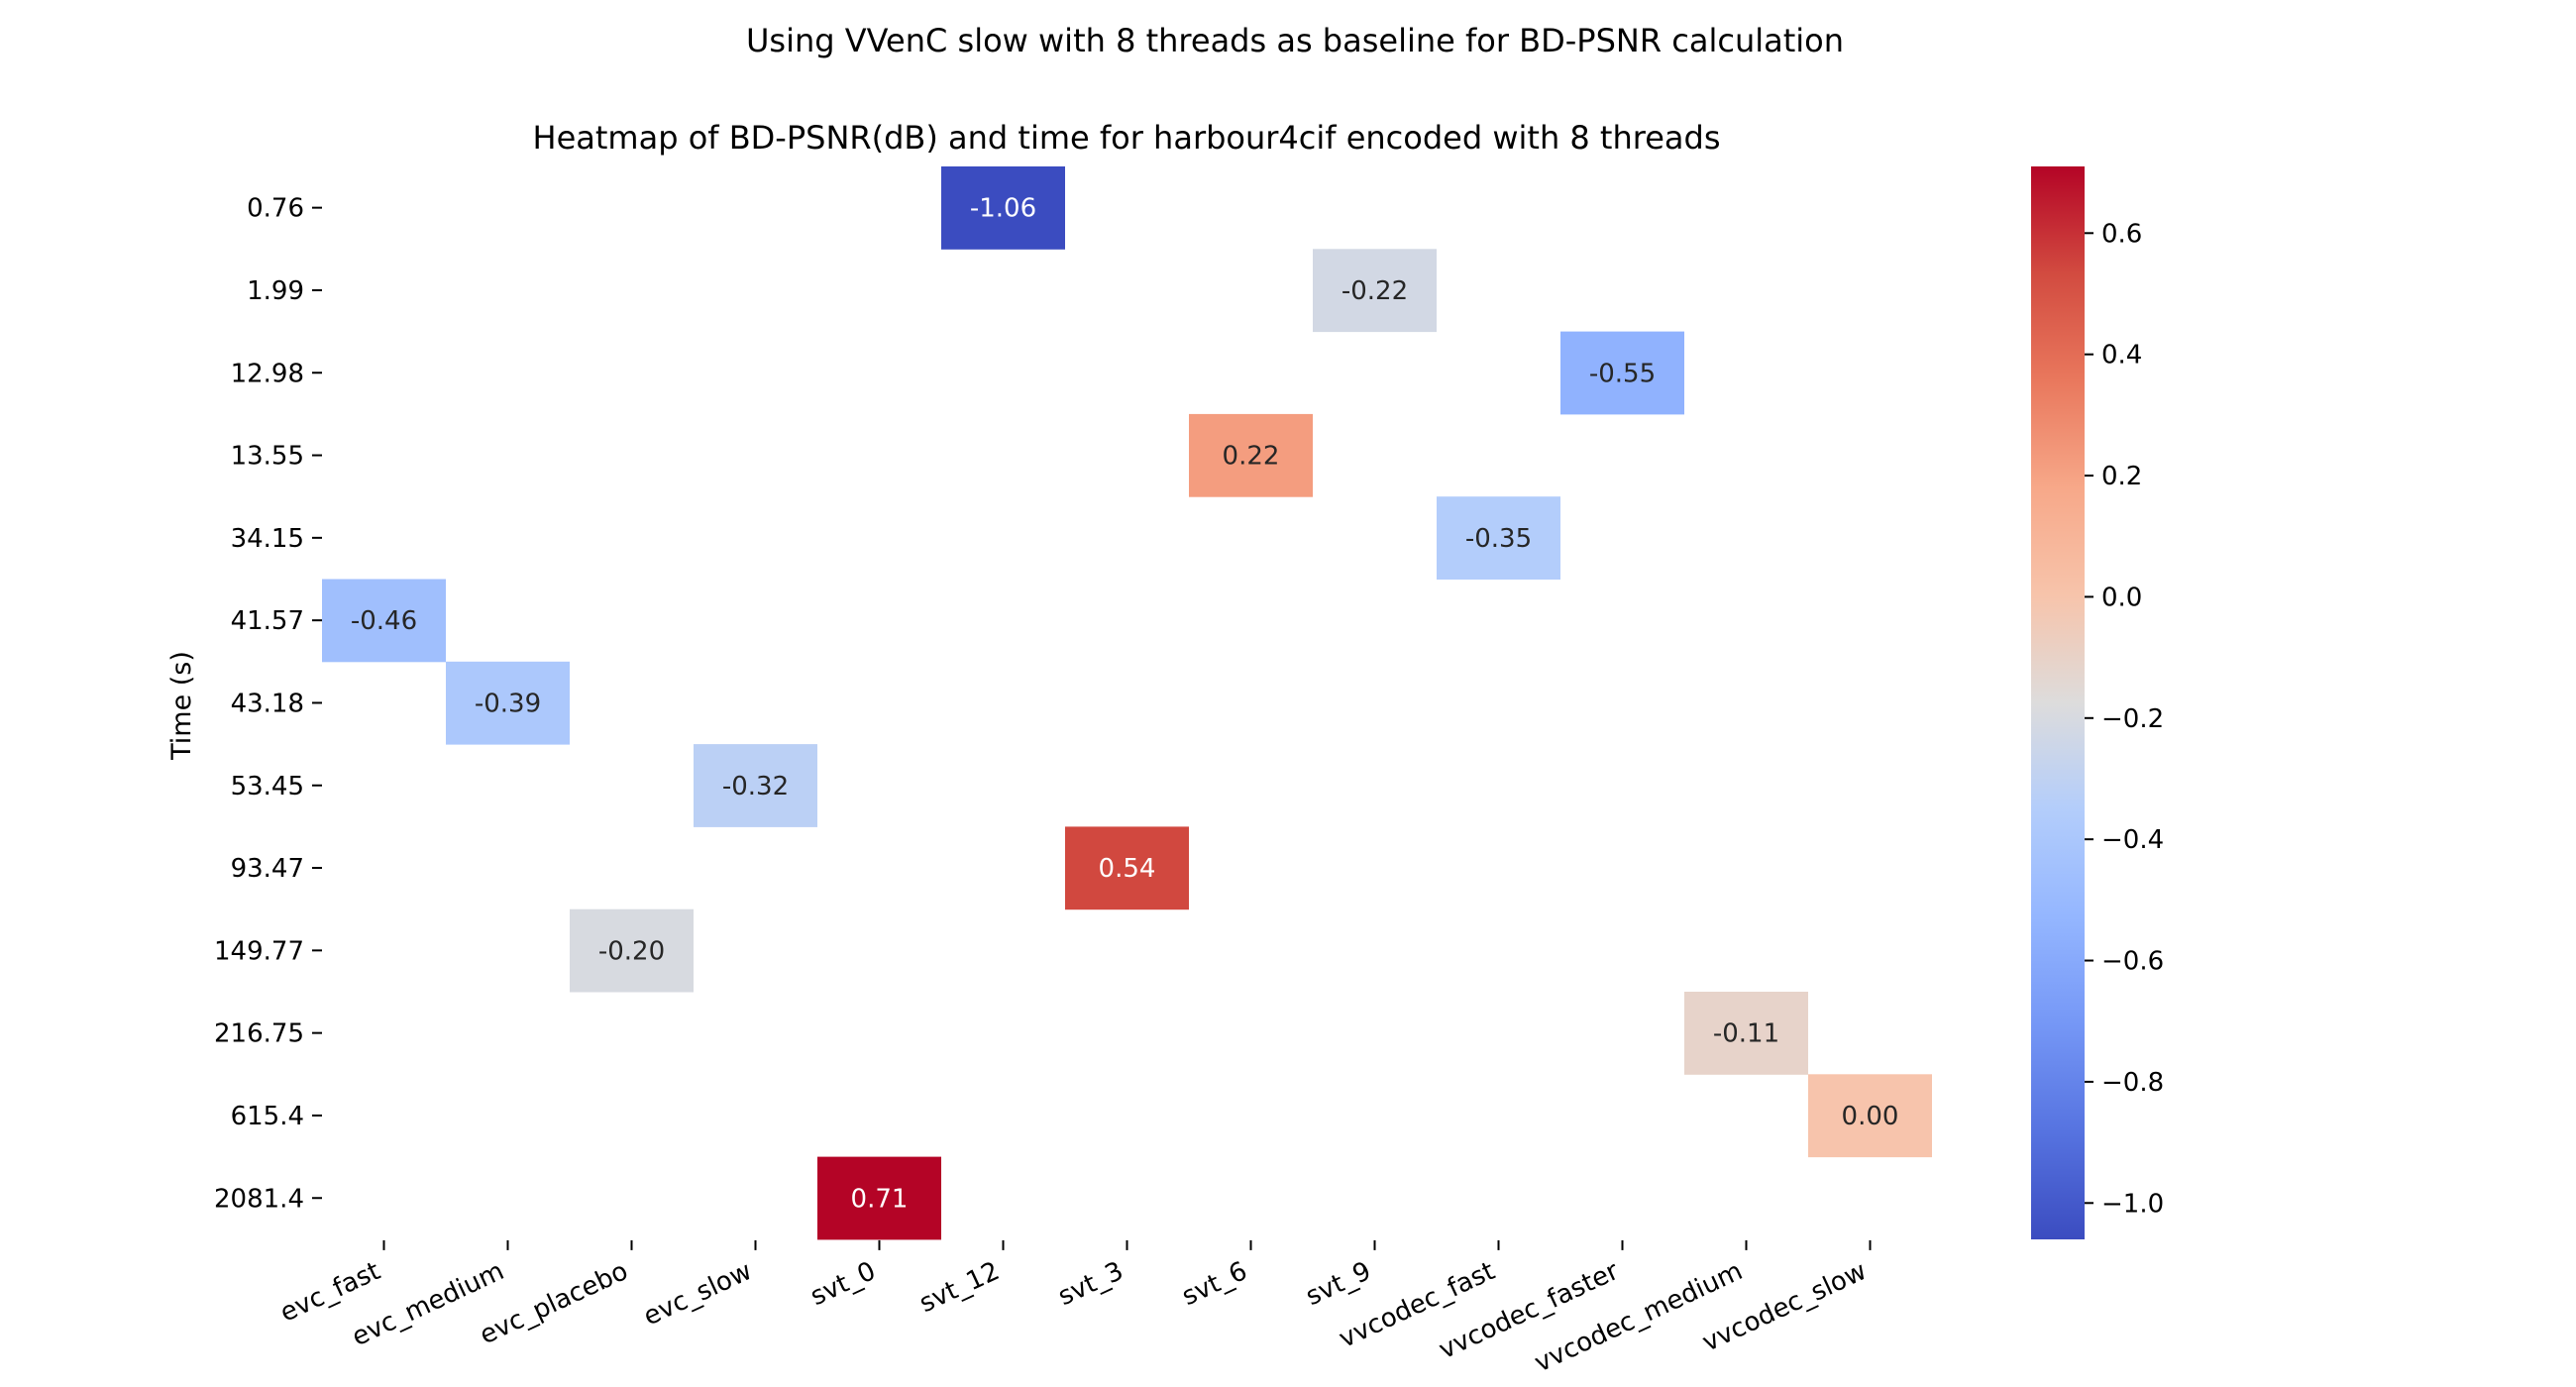  Describe the element at coordinates (1091, 1284) in the screenshot. I see `x-tick-label: svt_3` at that location.